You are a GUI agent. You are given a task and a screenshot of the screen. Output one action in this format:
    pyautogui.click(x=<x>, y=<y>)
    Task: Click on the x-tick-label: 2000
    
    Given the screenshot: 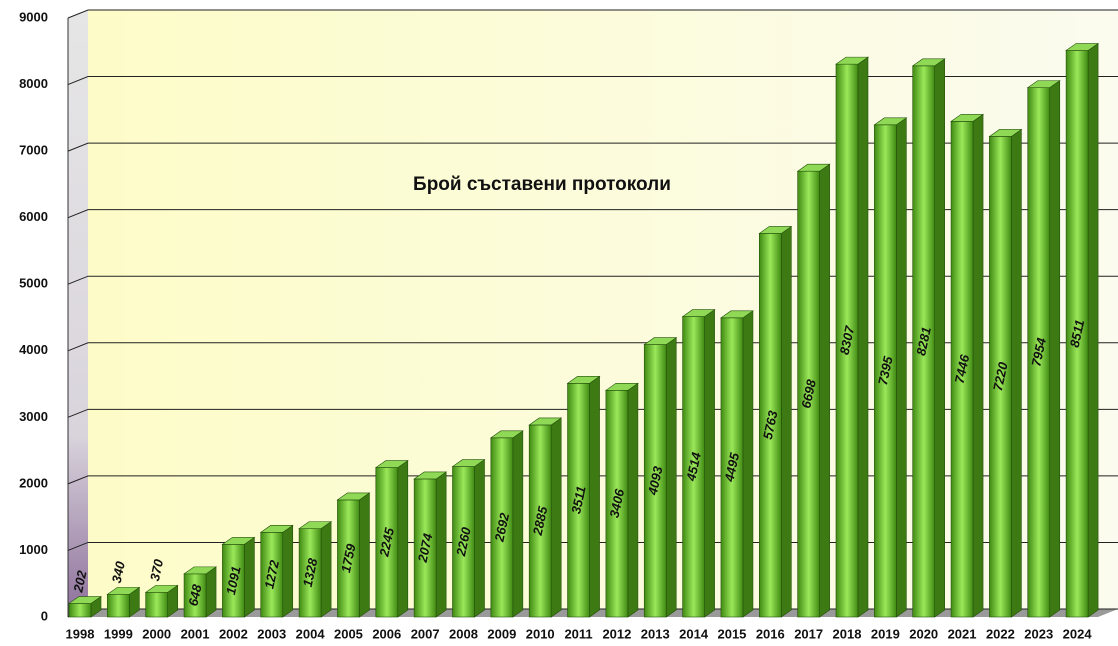 What is the action you would take?
    pyautogui.click(x=156, y=633)
    